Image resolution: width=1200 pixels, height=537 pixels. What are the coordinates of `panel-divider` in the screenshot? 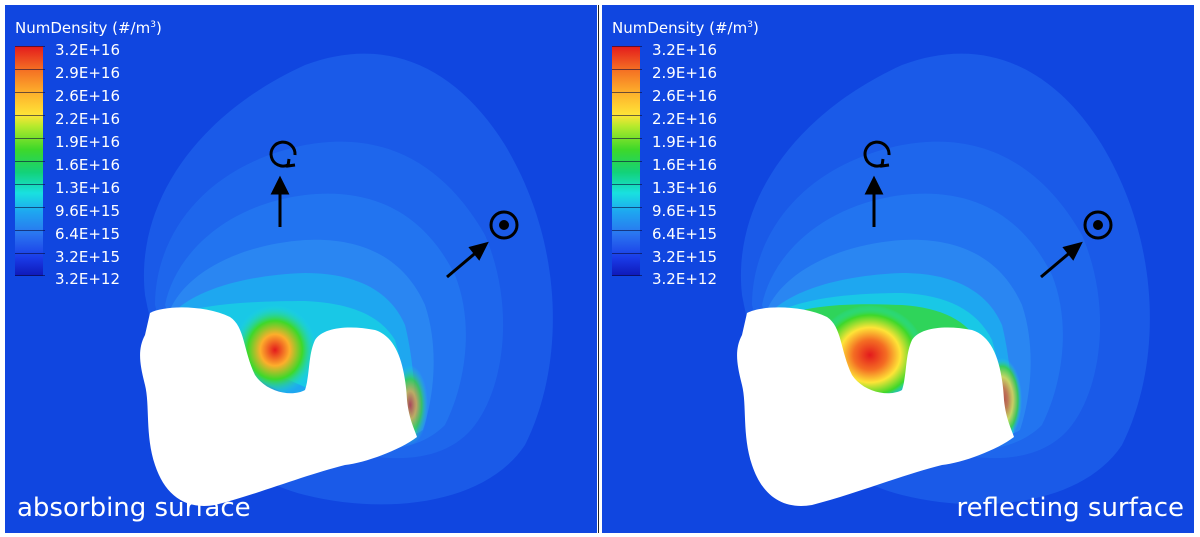 It's located at (598, 269).